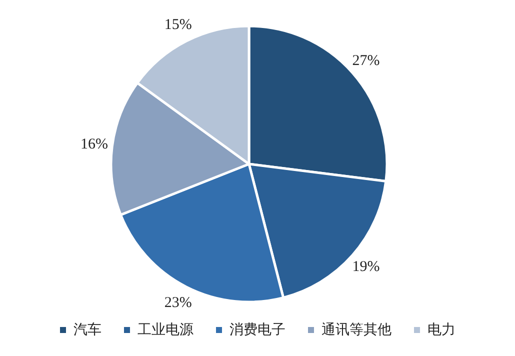  Describe the element at coordinates (178, 302) in the screenshot. I see `data-label: 23%` at that location.